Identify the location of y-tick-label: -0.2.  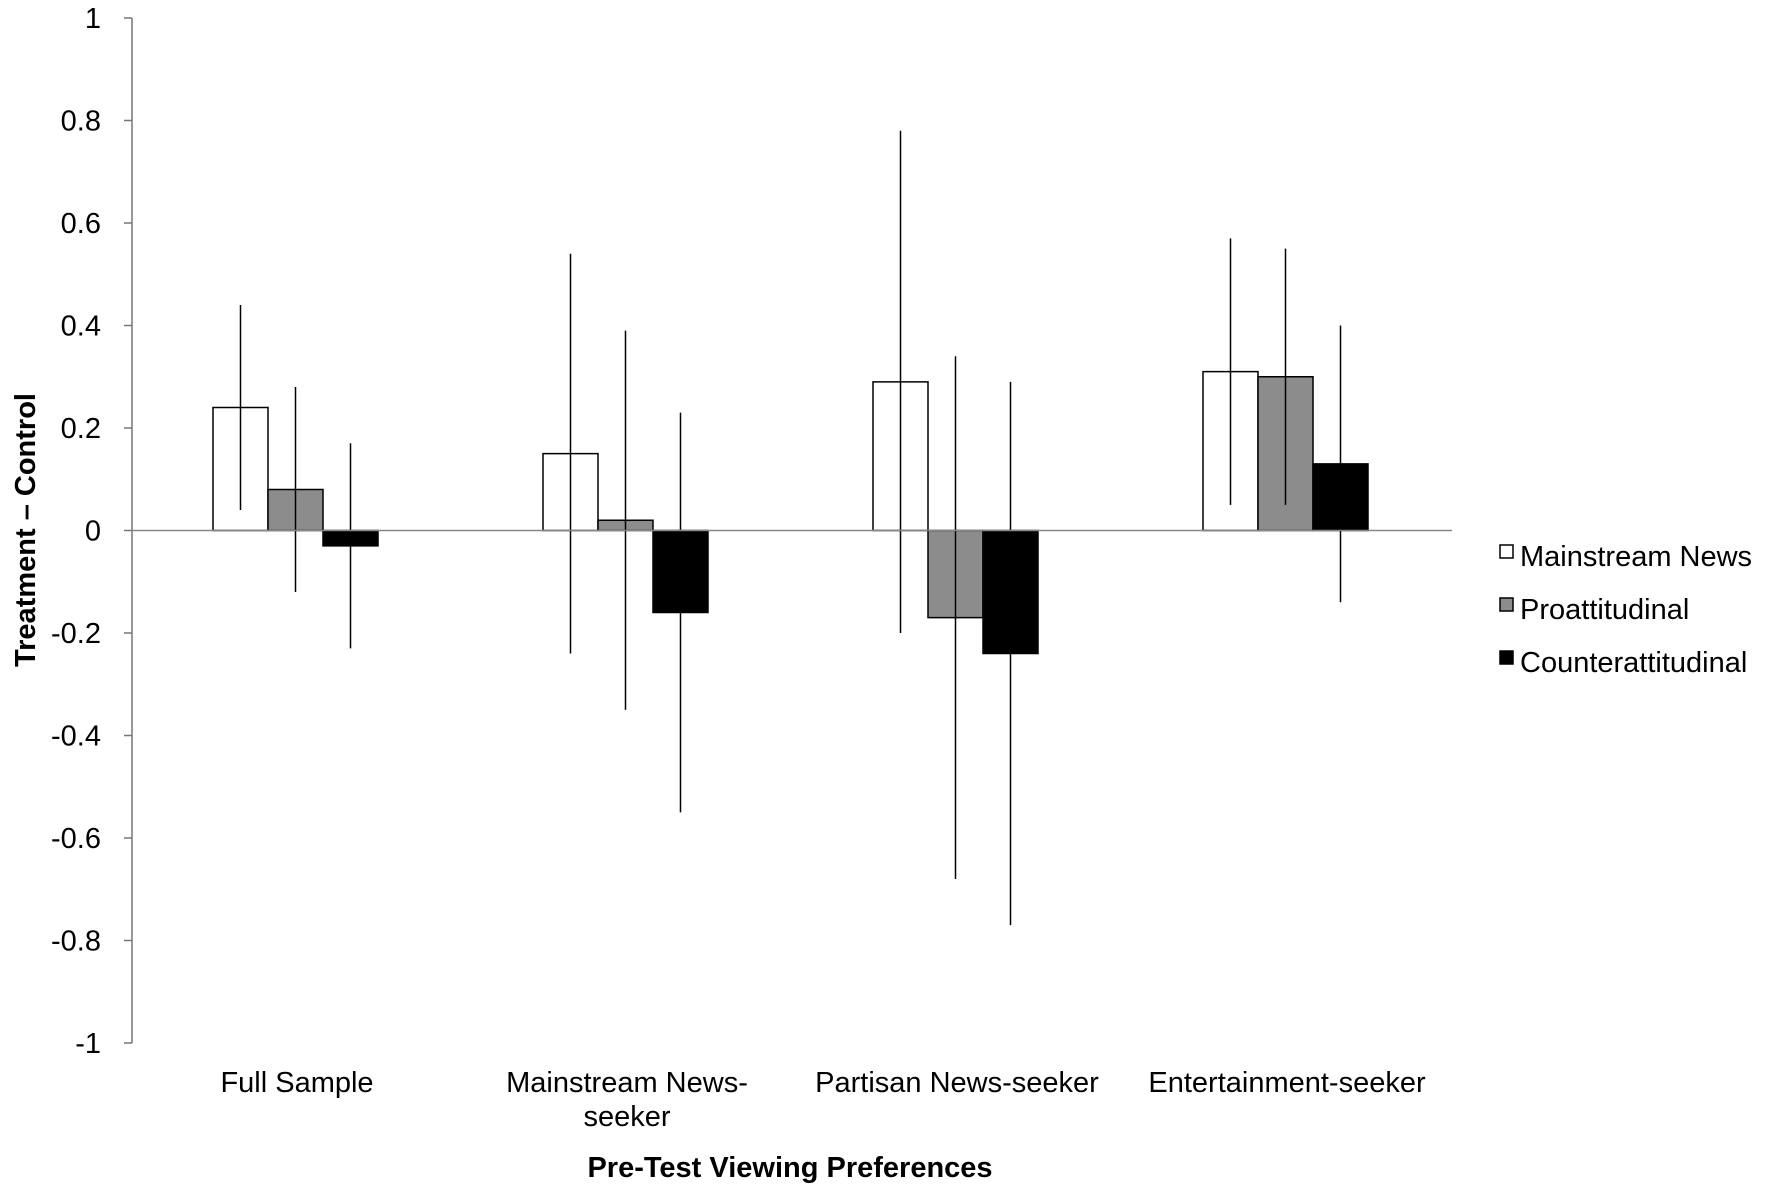
(76, 634).